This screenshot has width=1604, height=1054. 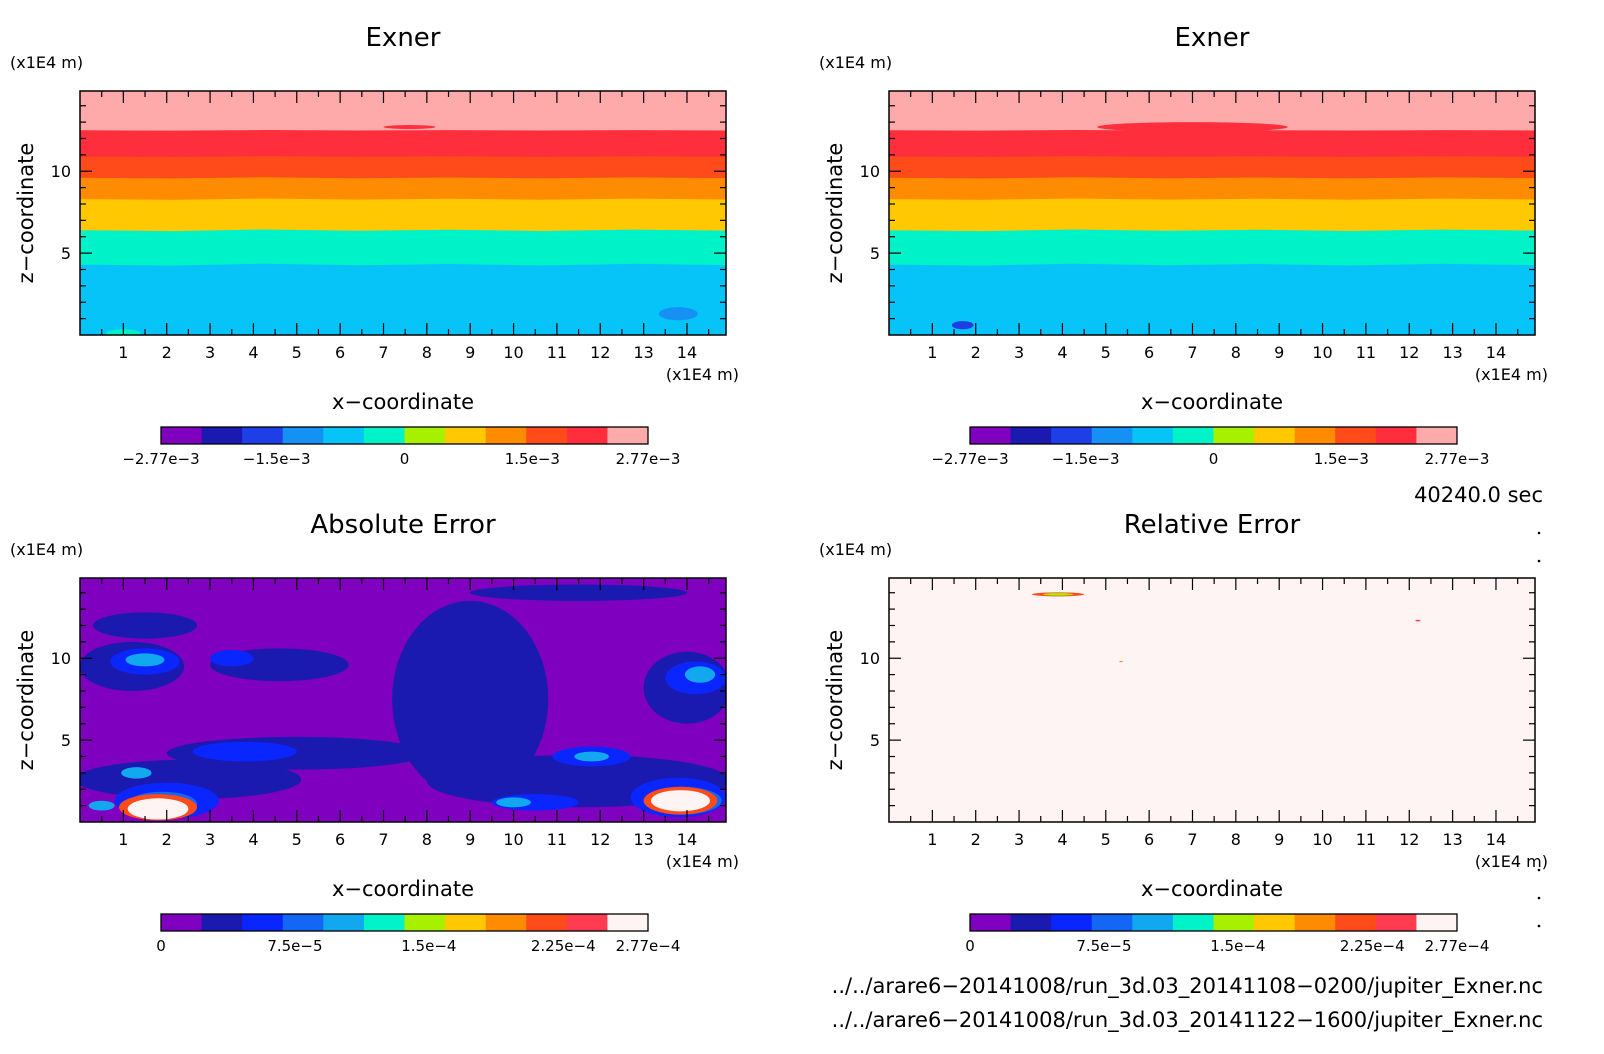 What do you see at coordinates (404, 922) in the screenshot?
I see `colorbar-frame` at bounding box center [404, 922].